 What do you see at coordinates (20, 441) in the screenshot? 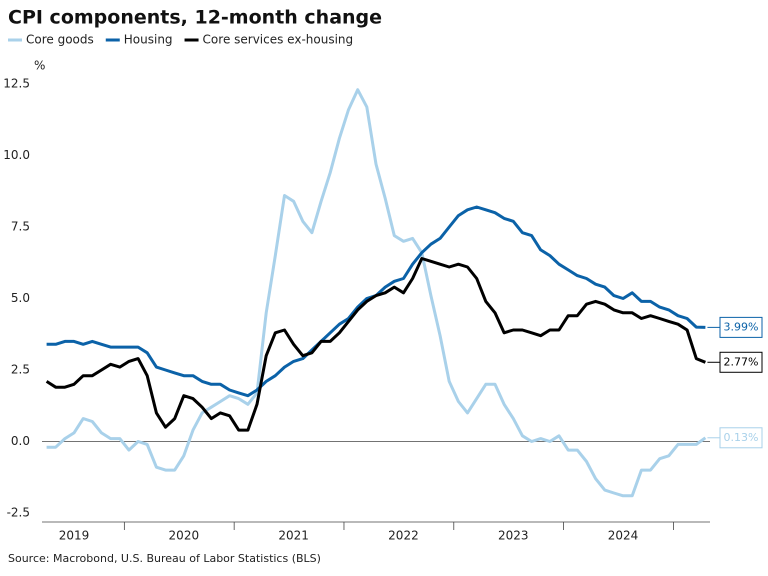
I see `y-tick-label: 0.0` at bounding box center [20, 441].